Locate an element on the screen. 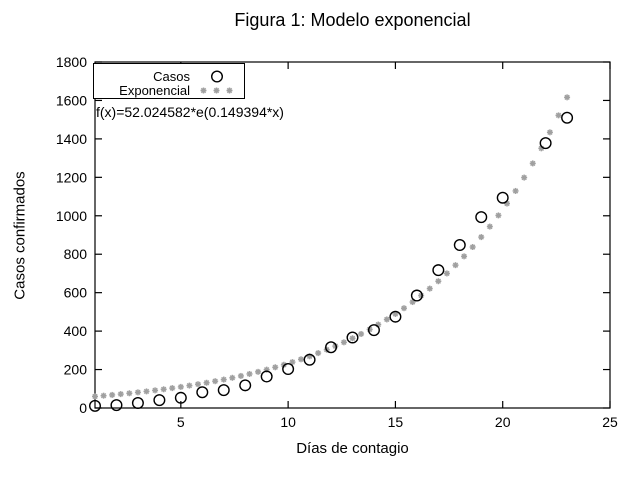 The width and height of the screenshot is (640, 480). x-tick-label: 5 is located at coordinates (181, 422).